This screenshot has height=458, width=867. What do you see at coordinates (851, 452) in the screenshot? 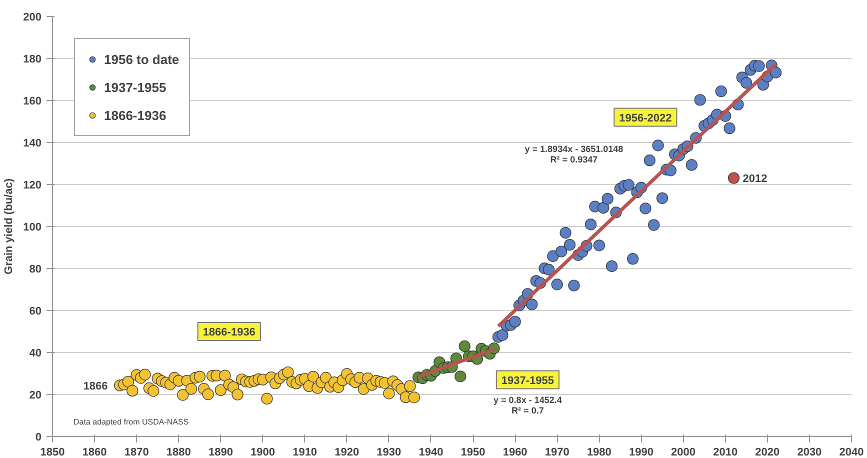
I see `x-tick-label: 2040` at bounding box center [851, 452].